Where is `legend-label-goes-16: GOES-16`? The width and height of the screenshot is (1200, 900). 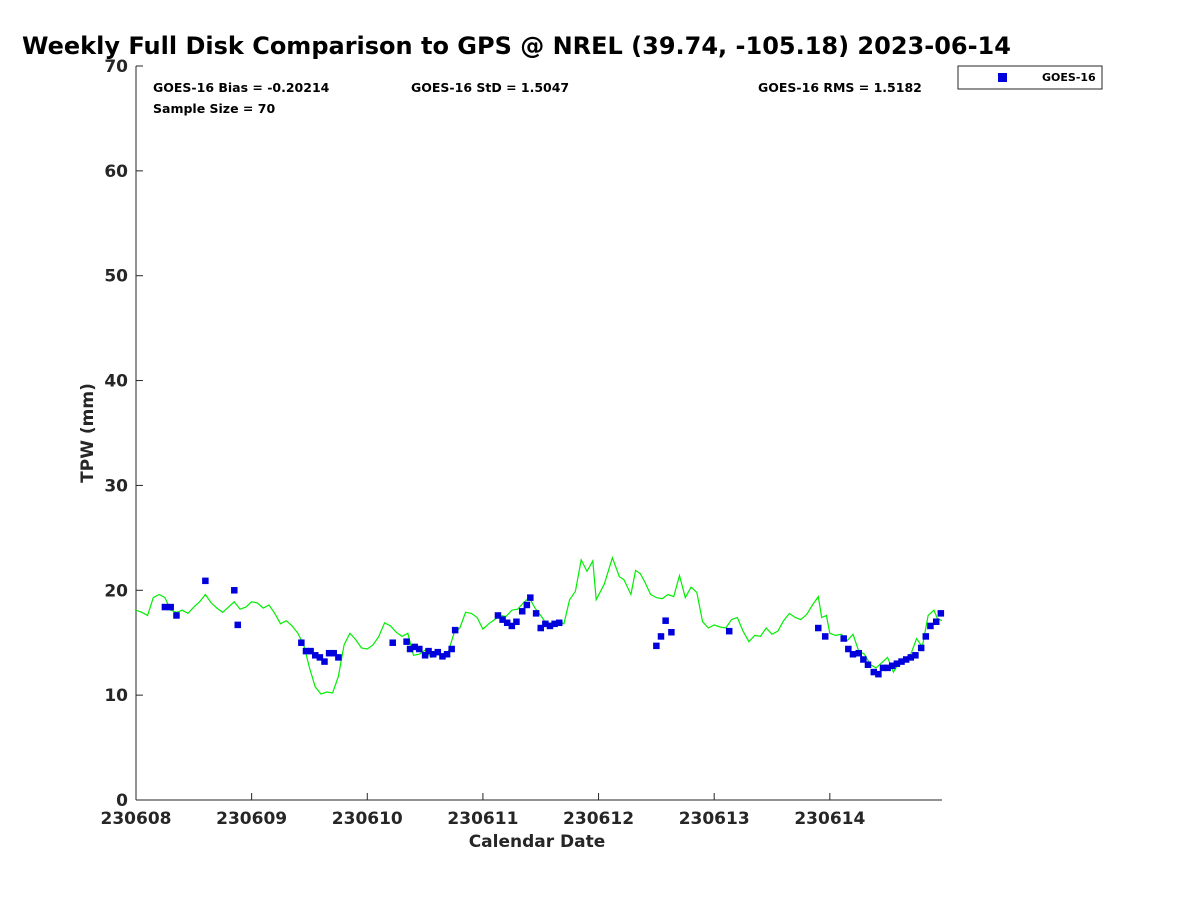
legend-label-goes-16: GOES-16 is located at coordinates (1069, 77).